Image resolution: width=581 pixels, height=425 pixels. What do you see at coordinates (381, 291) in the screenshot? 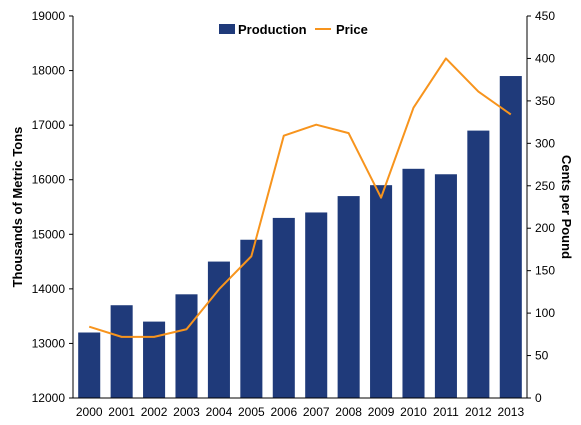
I see `bar-production-2009` at bounding box center [381, 291].